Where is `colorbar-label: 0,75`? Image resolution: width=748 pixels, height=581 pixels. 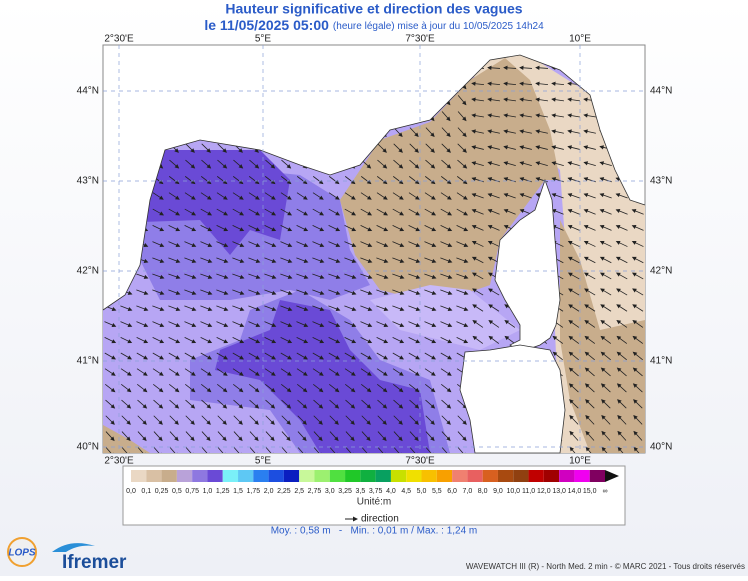 colorbar-label: 0,75 is located at coordinates (192, 491).